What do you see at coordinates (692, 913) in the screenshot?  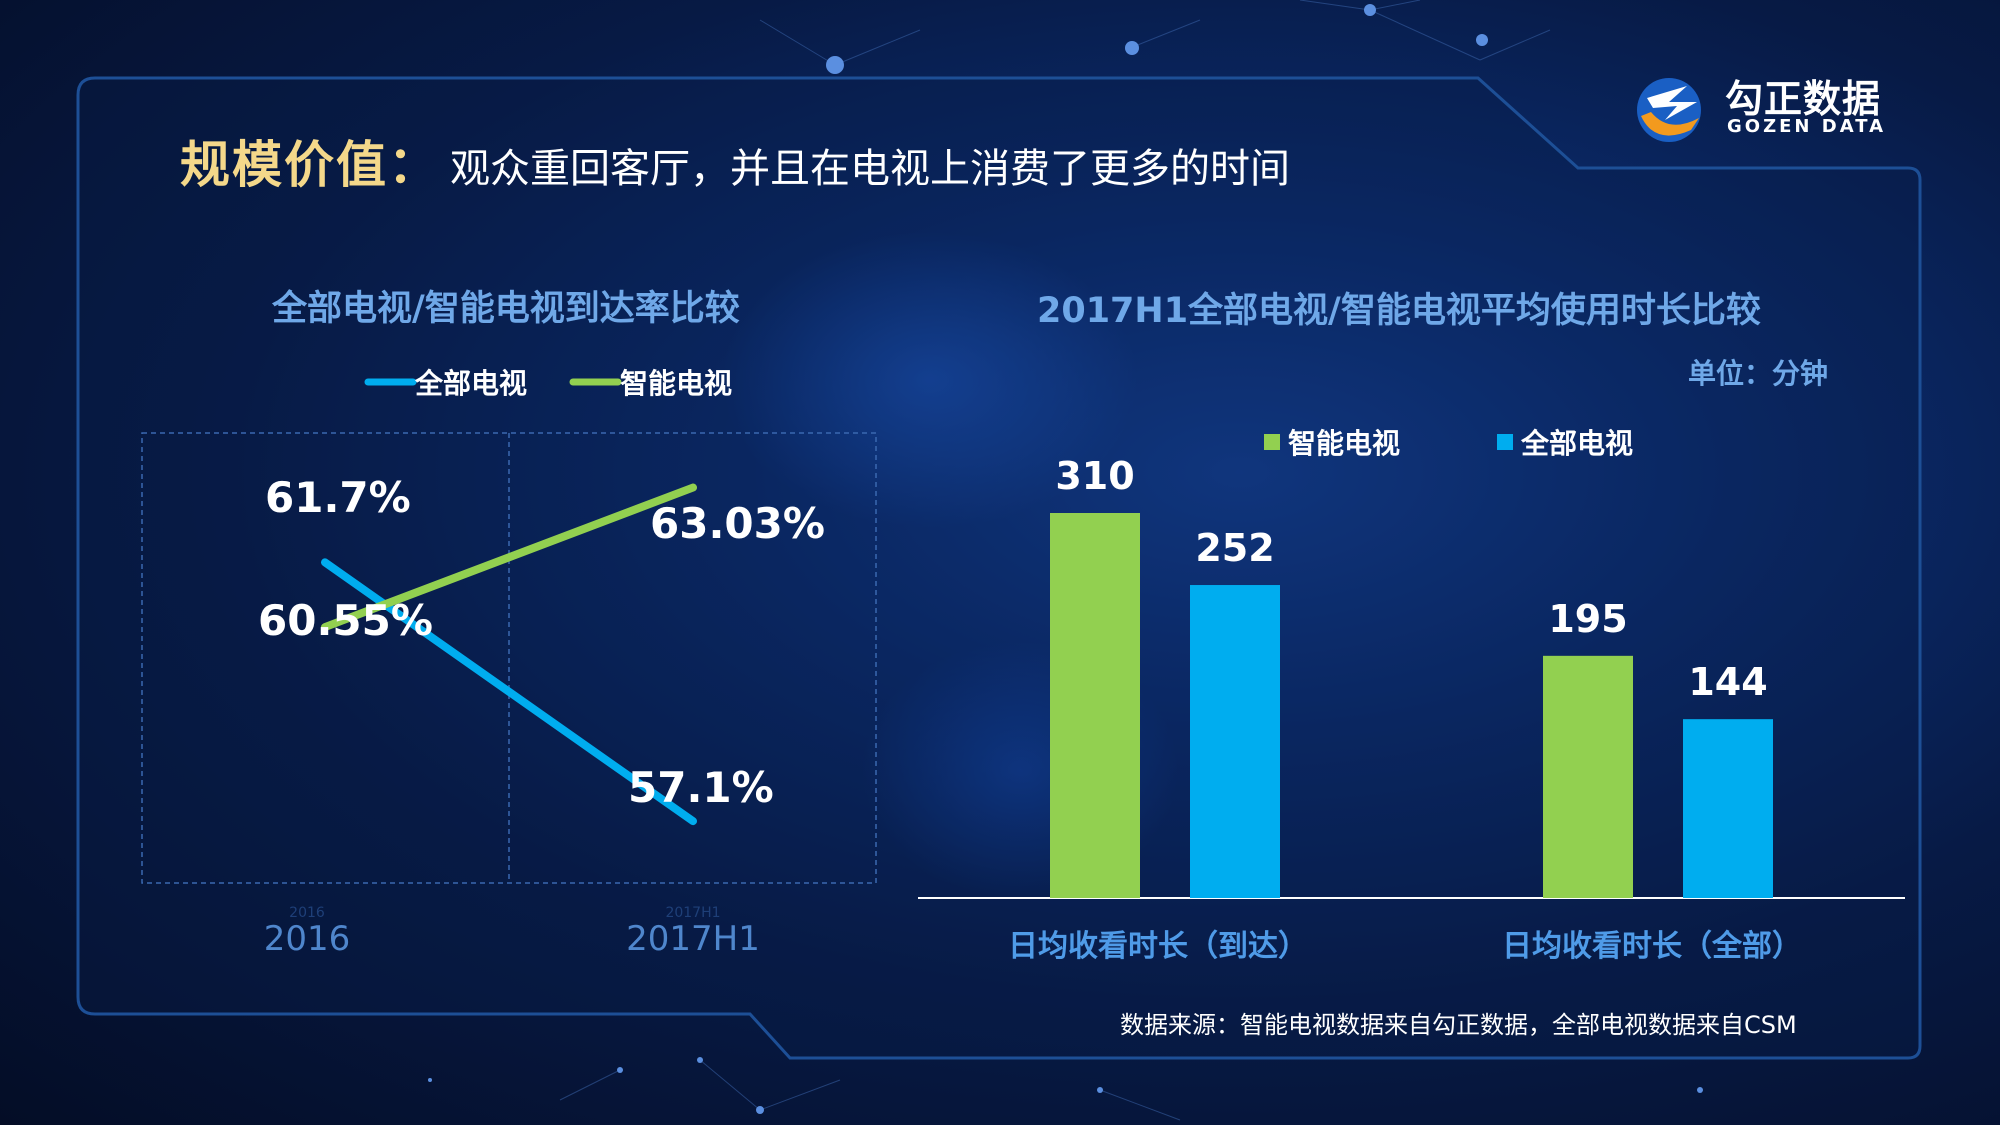 I see `line-x-tick-ghost: 2017H1` at bounding box center [692, 913].